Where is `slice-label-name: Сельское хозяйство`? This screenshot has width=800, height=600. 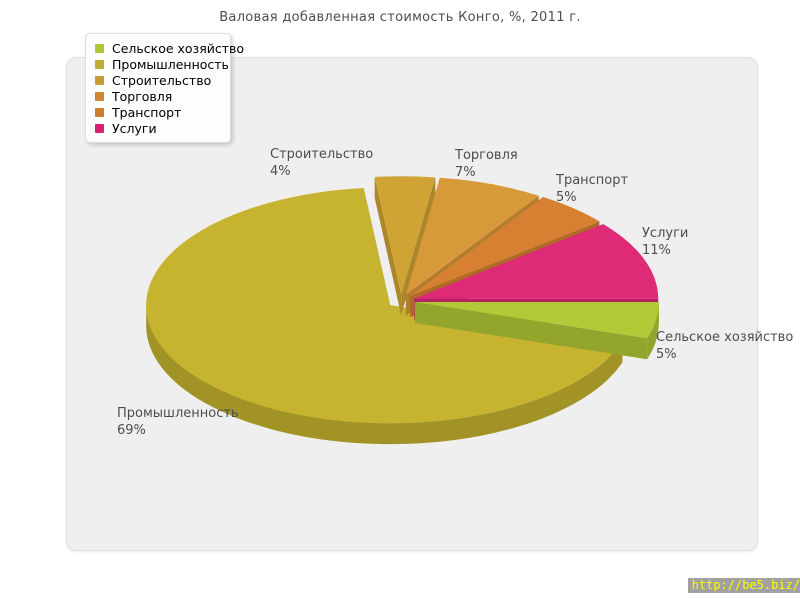 slice-label-name: Сельское хозяйство is located at coordinates (725, 337).